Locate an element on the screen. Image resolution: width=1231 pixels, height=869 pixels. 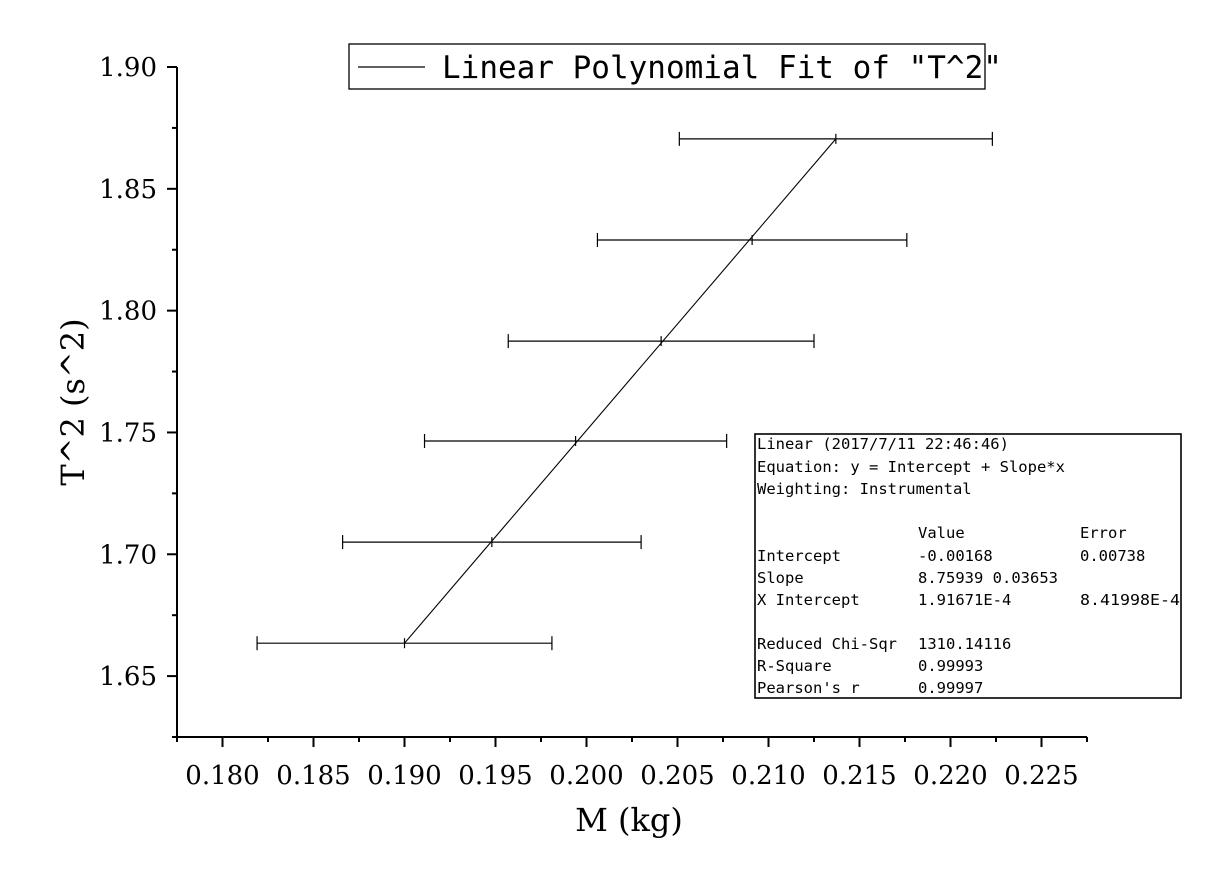
stats-box-frame is located at coordinates (968, 566).